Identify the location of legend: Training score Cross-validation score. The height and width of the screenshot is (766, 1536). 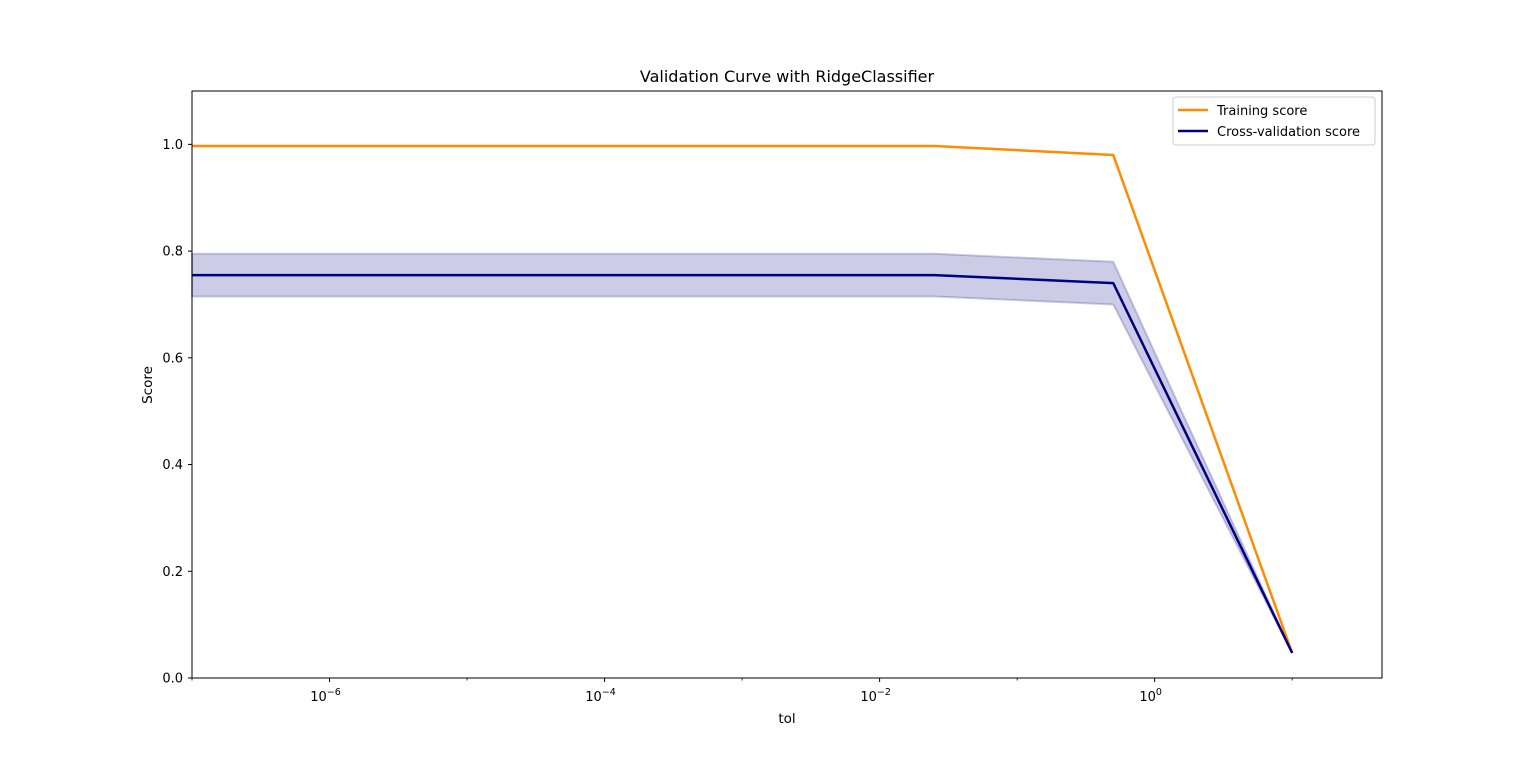
(1274, 121).